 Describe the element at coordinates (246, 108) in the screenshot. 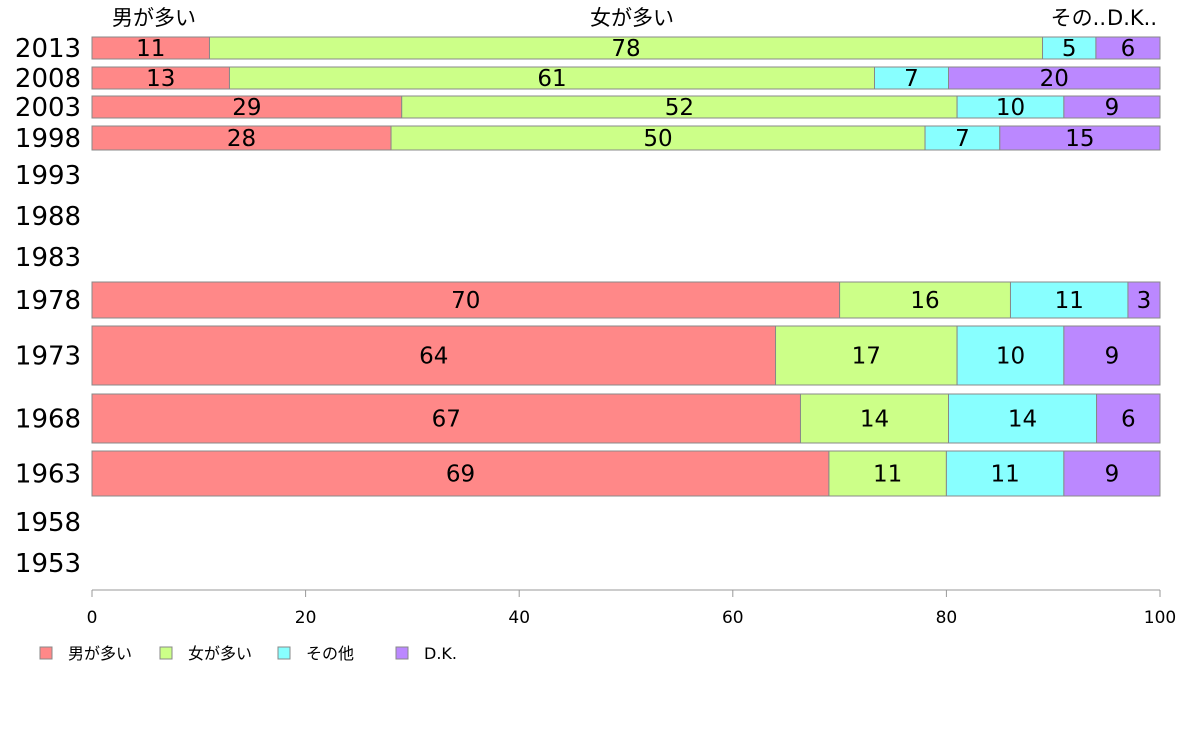

I see `segment-value-label: 29` at that location.